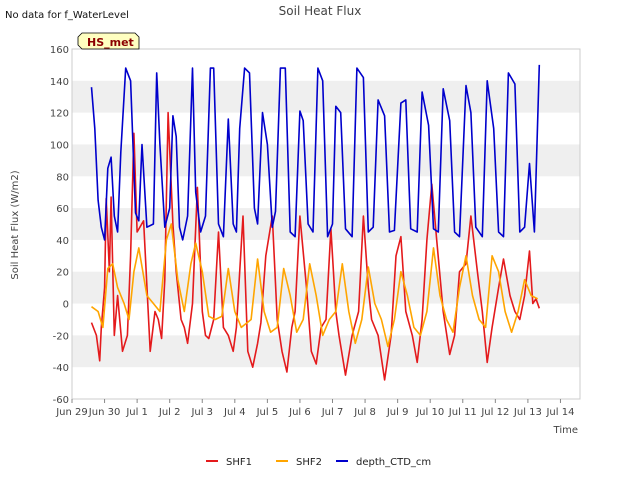  Describe the element at coordinates (201, 412) in the screenshot. I see `x-tick-label: Jul 3` at that location.